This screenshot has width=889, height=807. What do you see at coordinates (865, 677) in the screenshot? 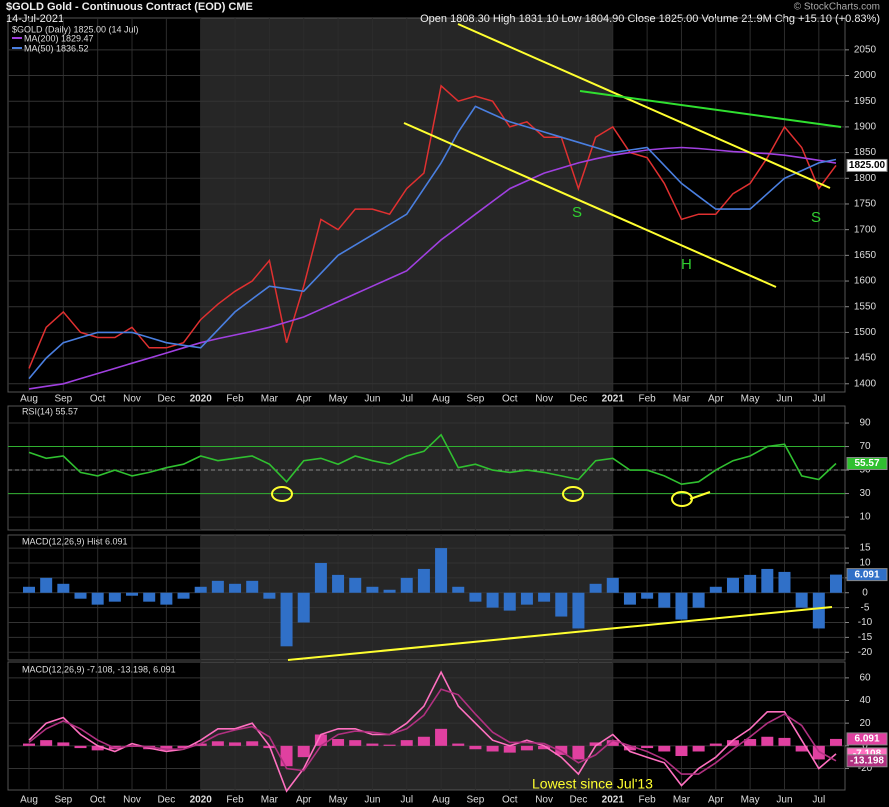
I see `y-tick-label: 60` at bounding box center [865, 677].